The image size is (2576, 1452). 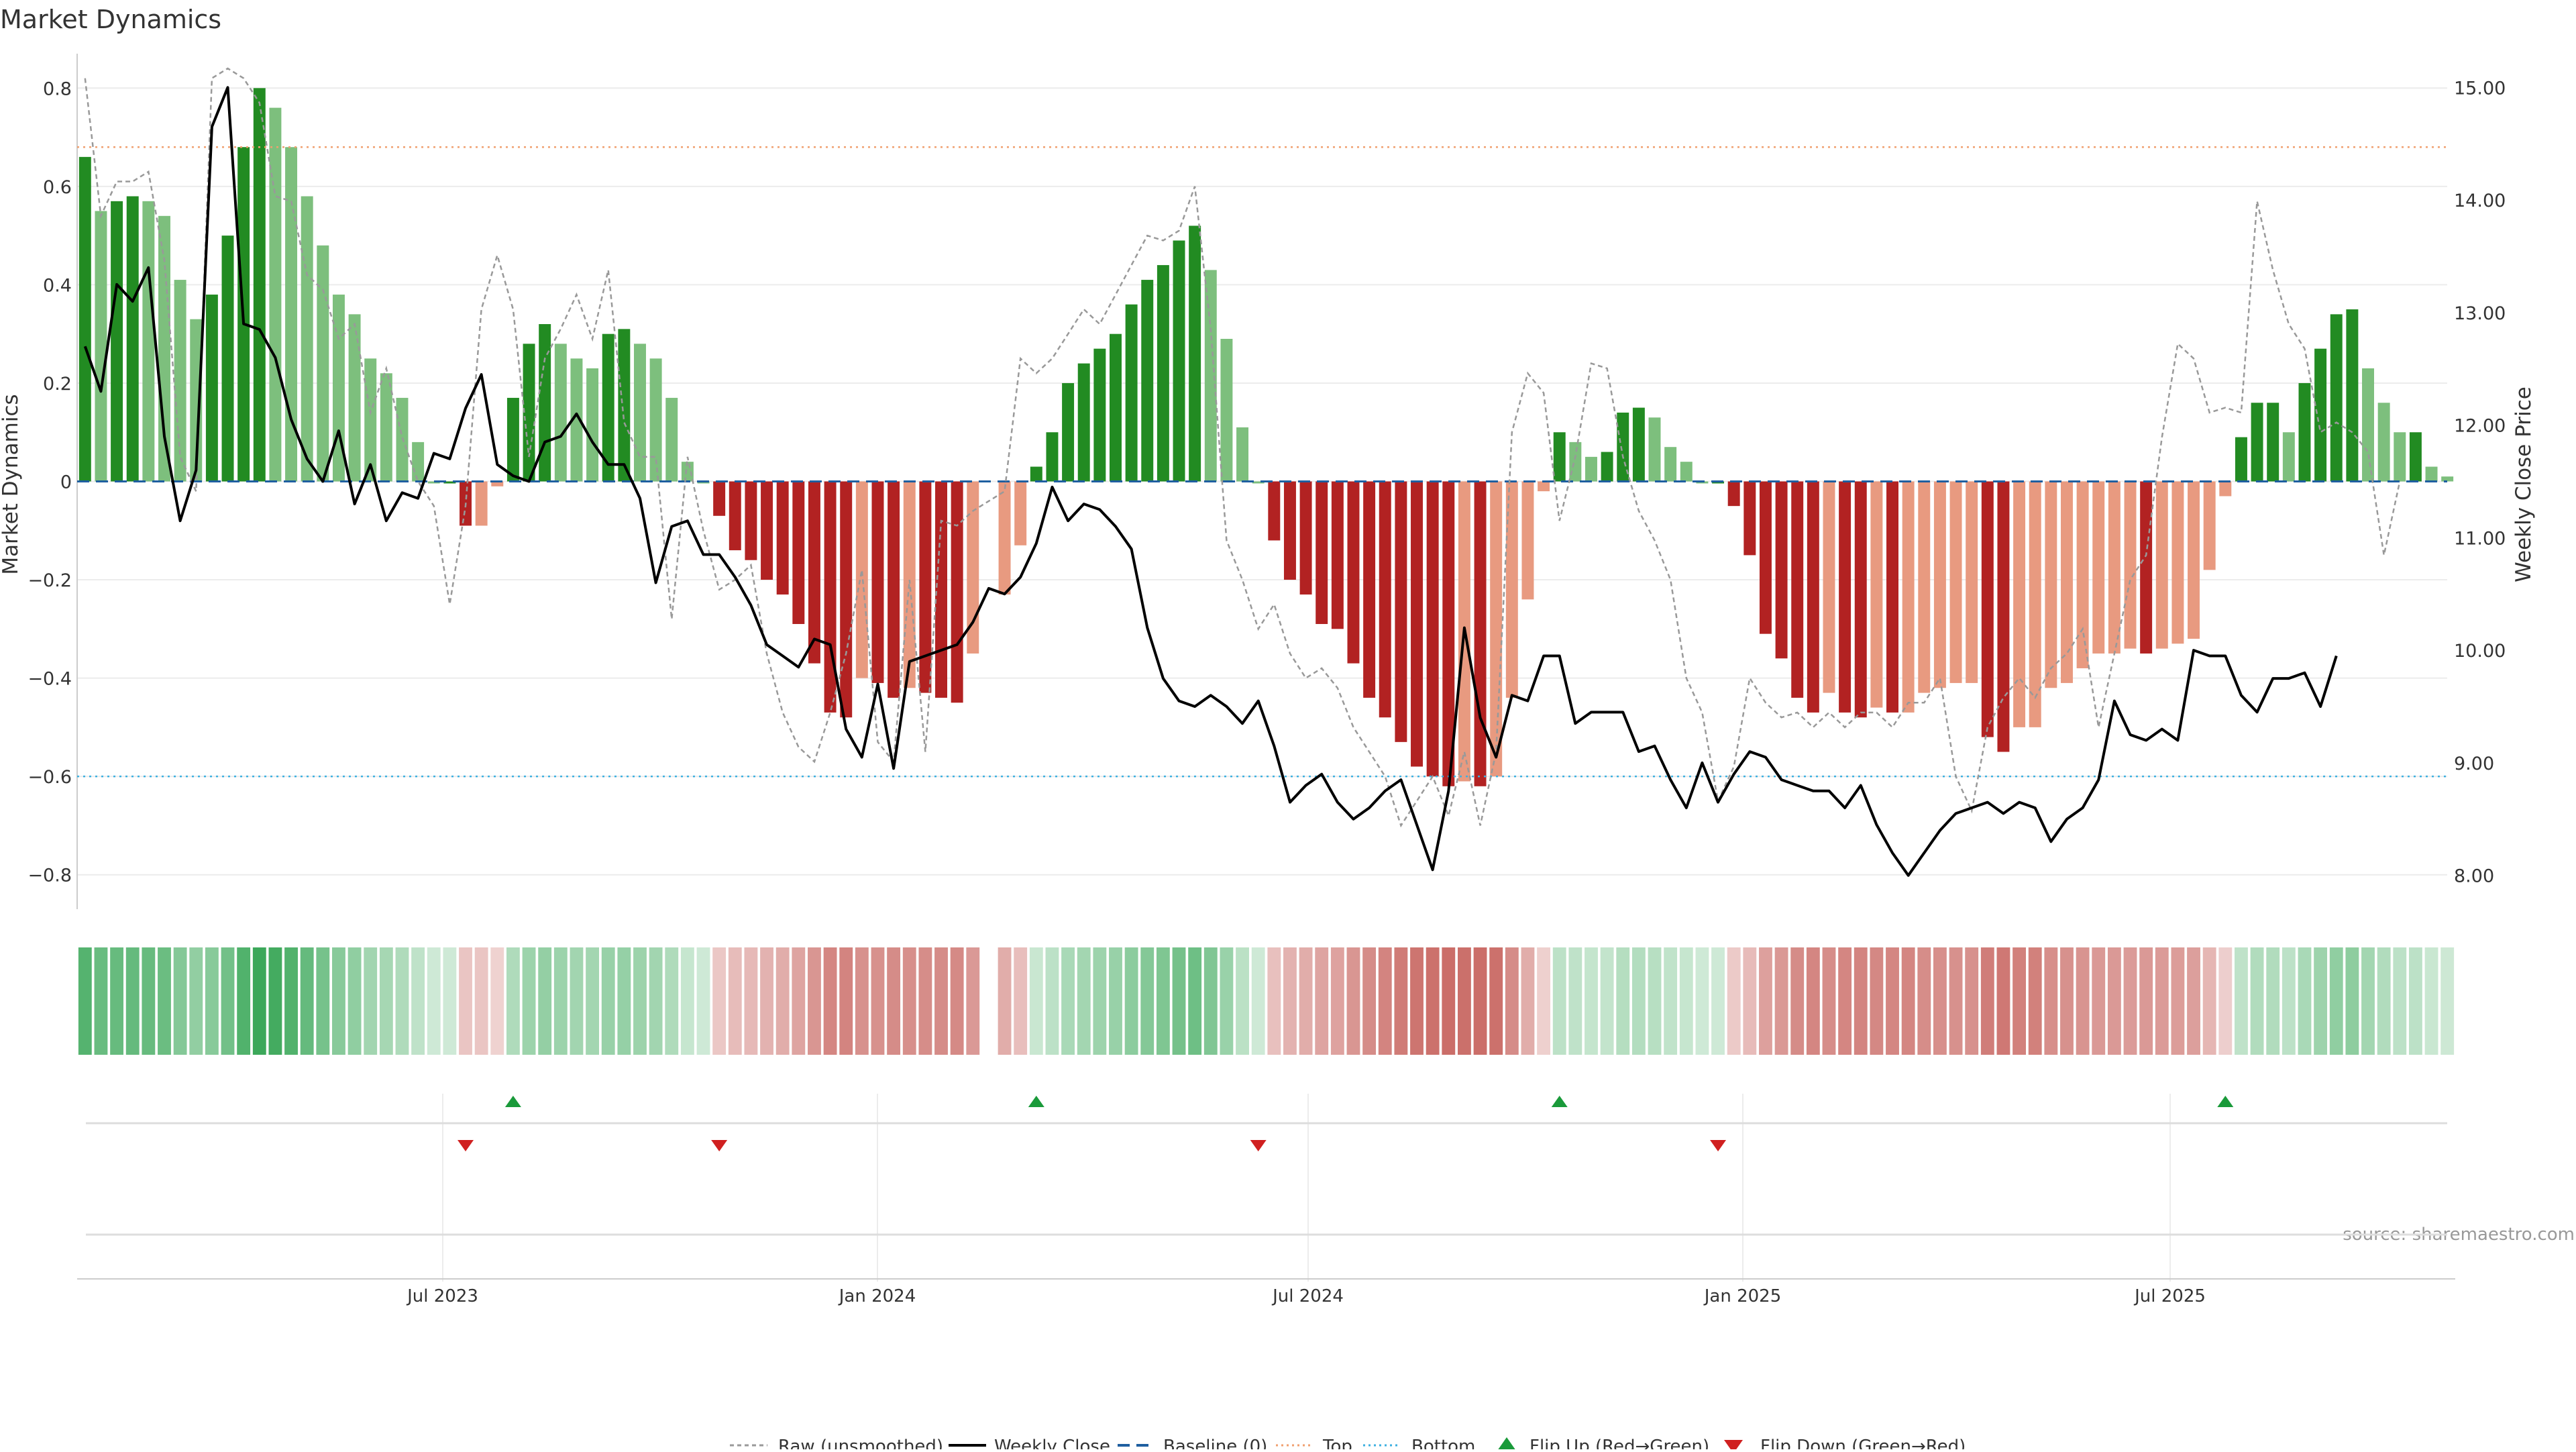 I want to click on legend-flip-up-label: Flip Up (Red→Green), so click(x=1619, y=1443).